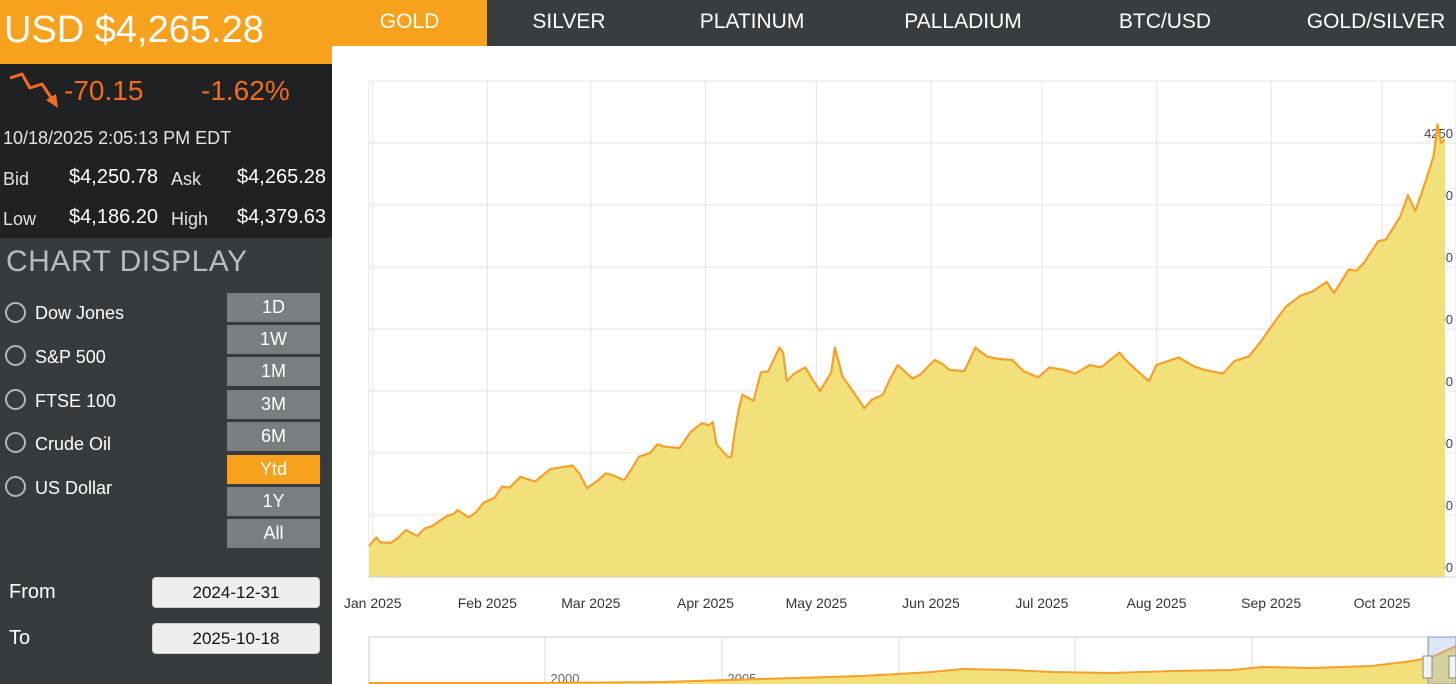 The height and width of the screenshot is (684, 1456). What do you see at coordinates (166, 151) in the screenshot?
I see `quote-panel` at bounding box center [166, 151].